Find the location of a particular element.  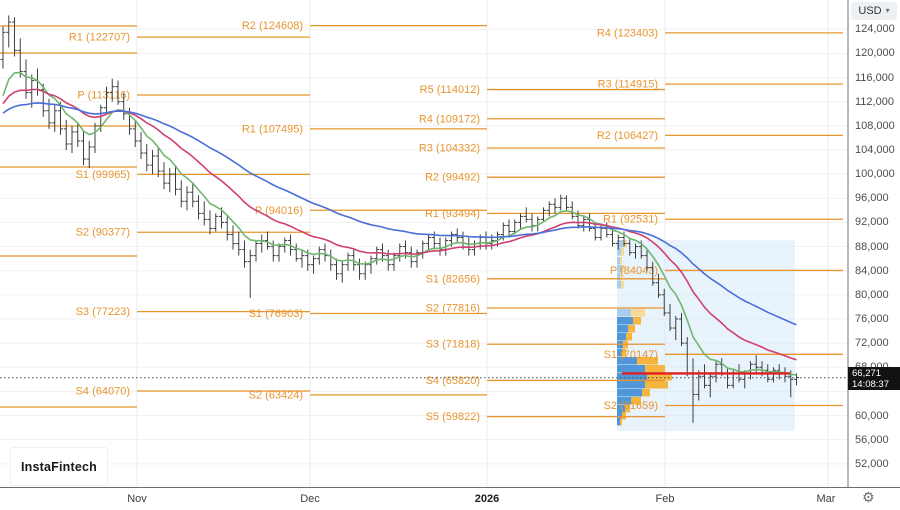

pivot-label: R2 (99492) is located at coordinates (452, 178).